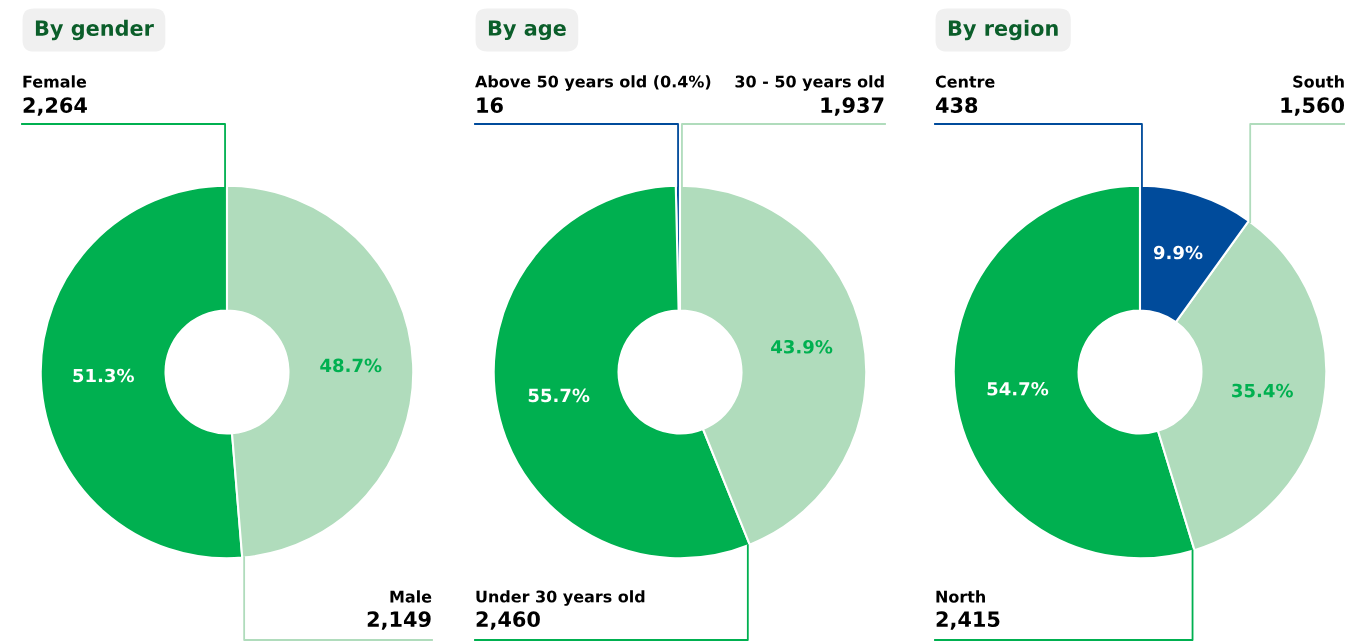 The image size is (1345, 641). What do you see at coordinates (411, 596) in the screenshot?
I see `slice-label: Male` at bounding box center [411, 596].